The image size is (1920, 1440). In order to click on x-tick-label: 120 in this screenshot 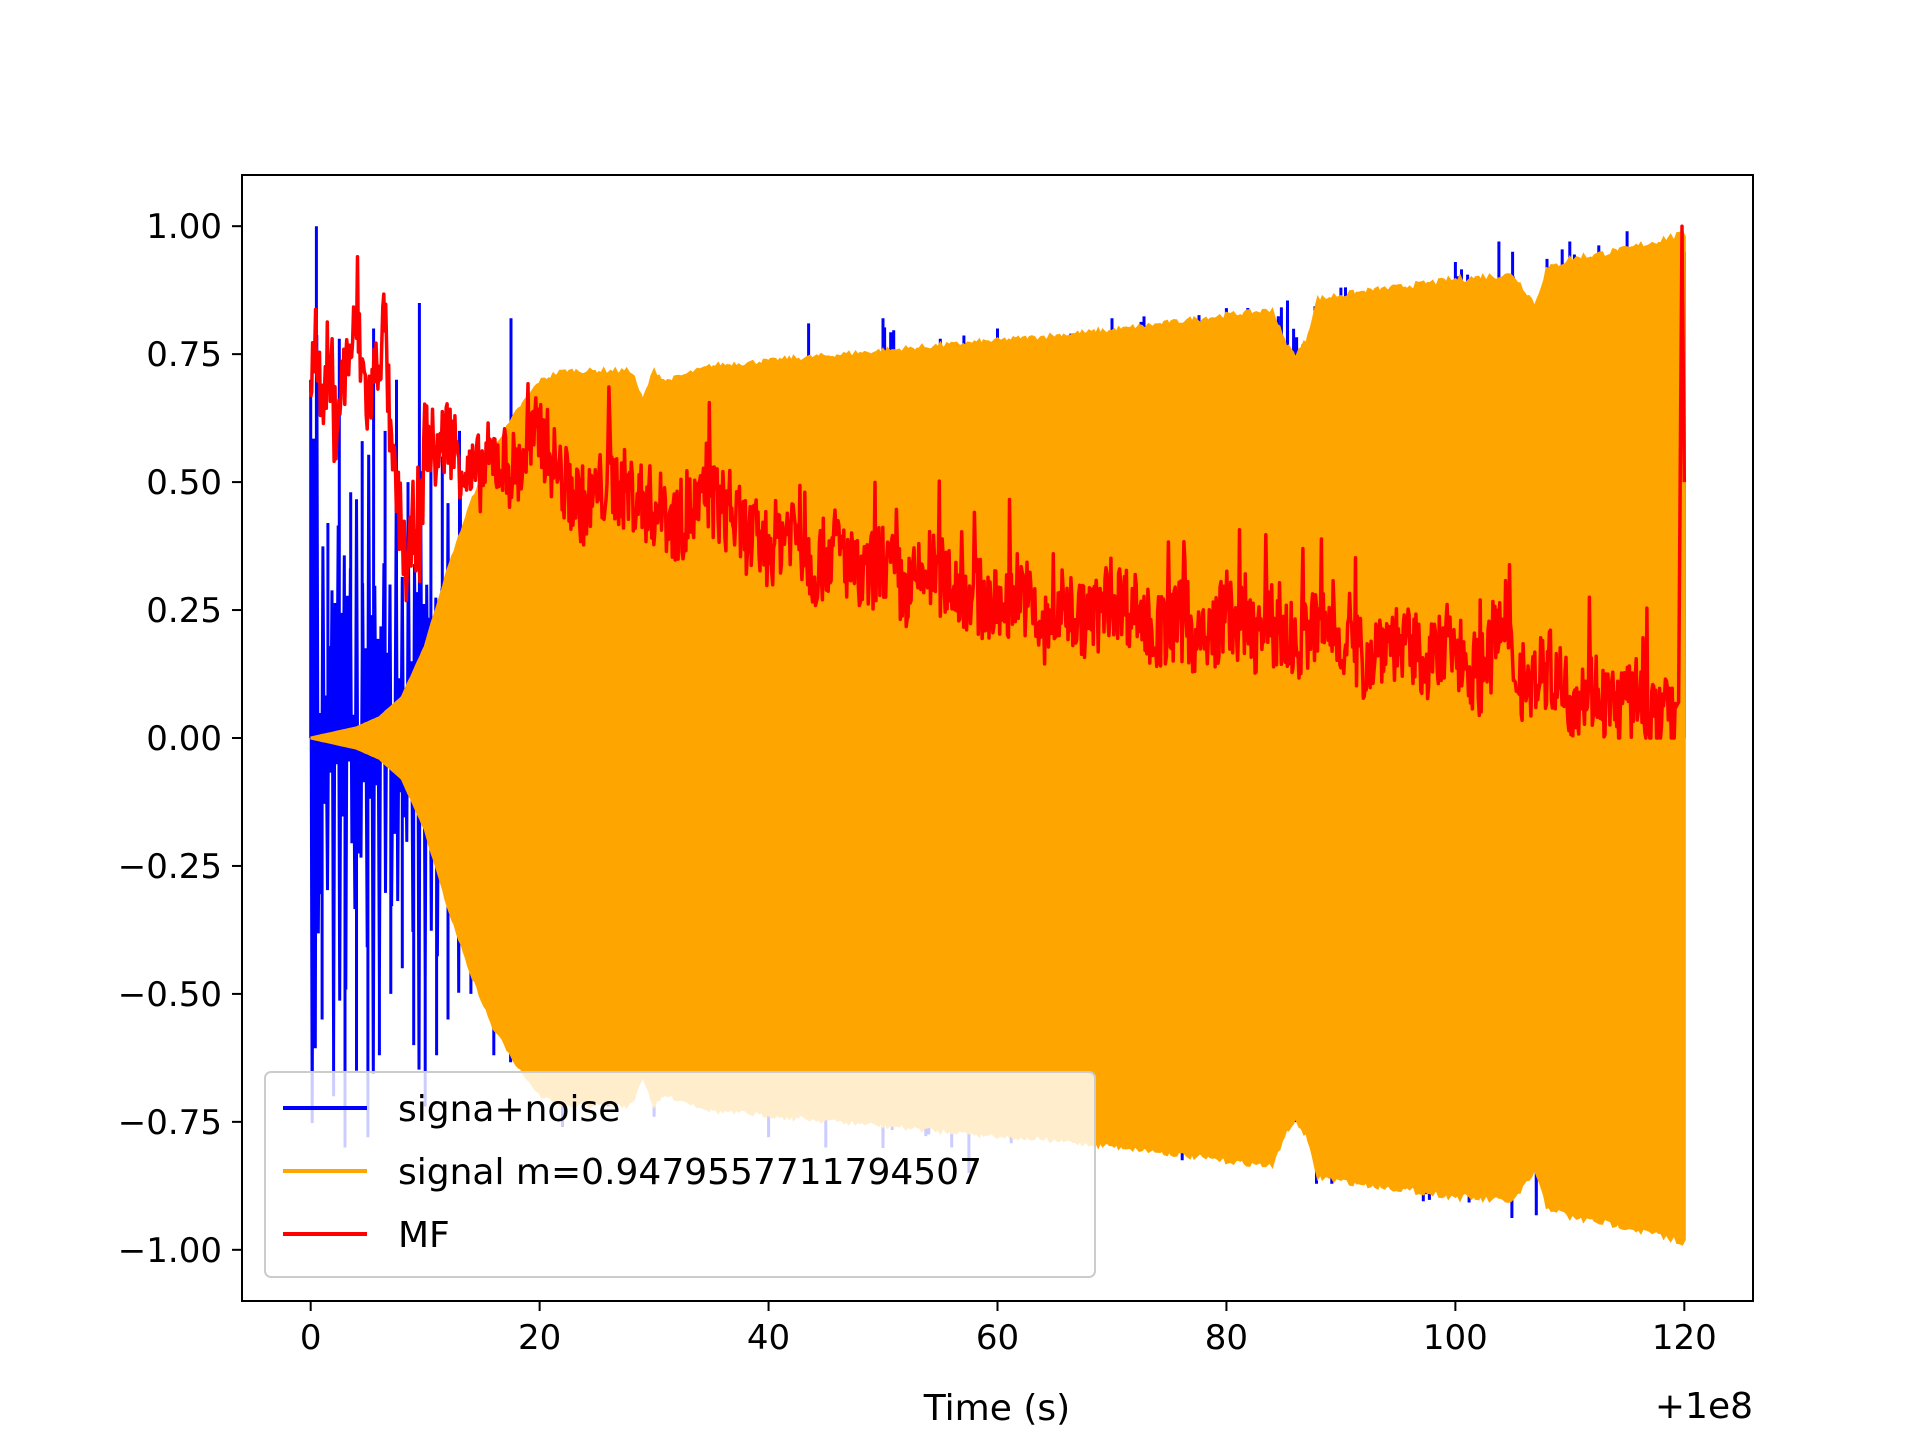, I will do `click(1684, 1338)`.